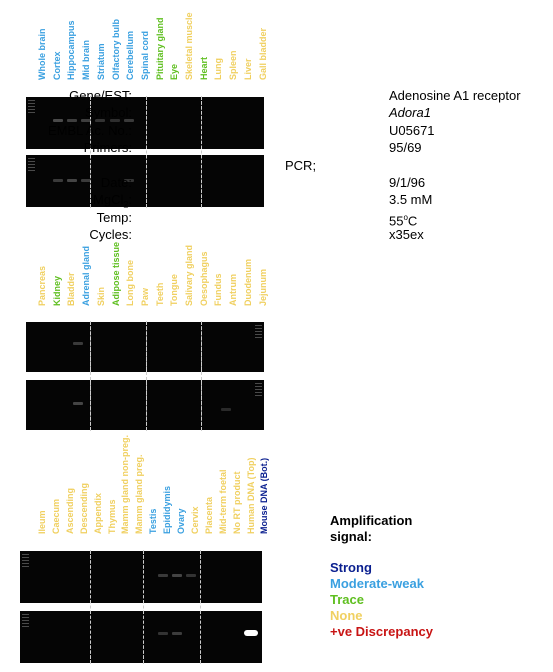  I want to click on tissue-label: Appendix, so click(97, 513).